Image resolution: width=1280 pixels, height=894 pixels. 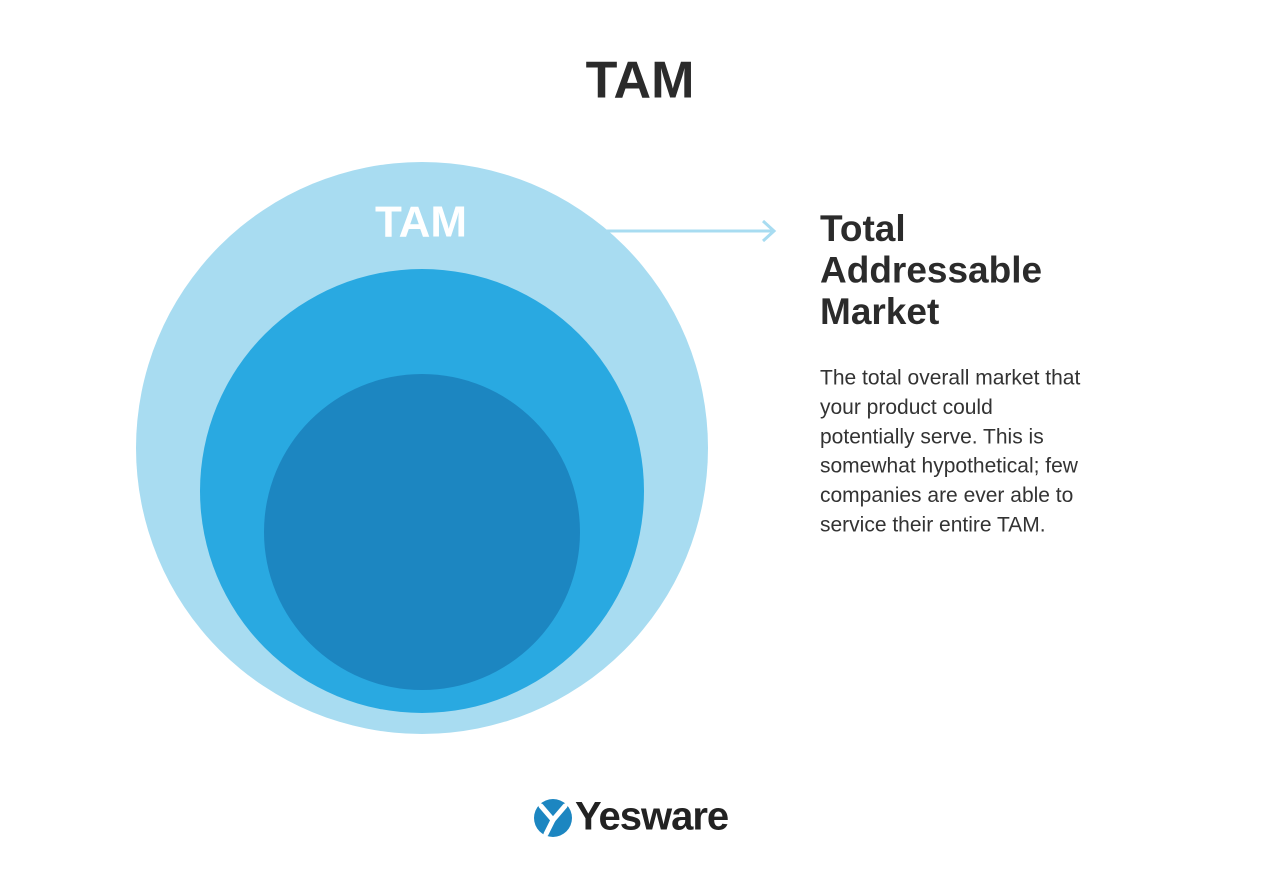 I want to click on logo-text: Yesware, so click(x=651, y=817).